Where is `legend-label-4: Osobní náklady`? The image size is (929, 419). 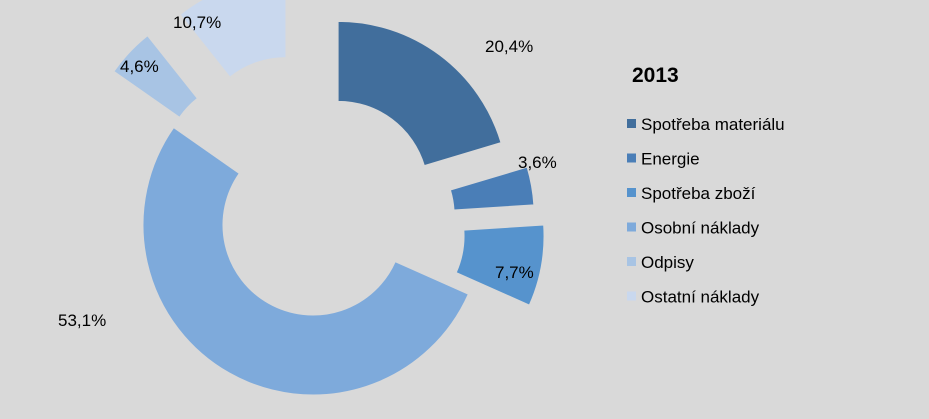
legend-label-4: Osobní náklady is located at coordinates (700, 228).